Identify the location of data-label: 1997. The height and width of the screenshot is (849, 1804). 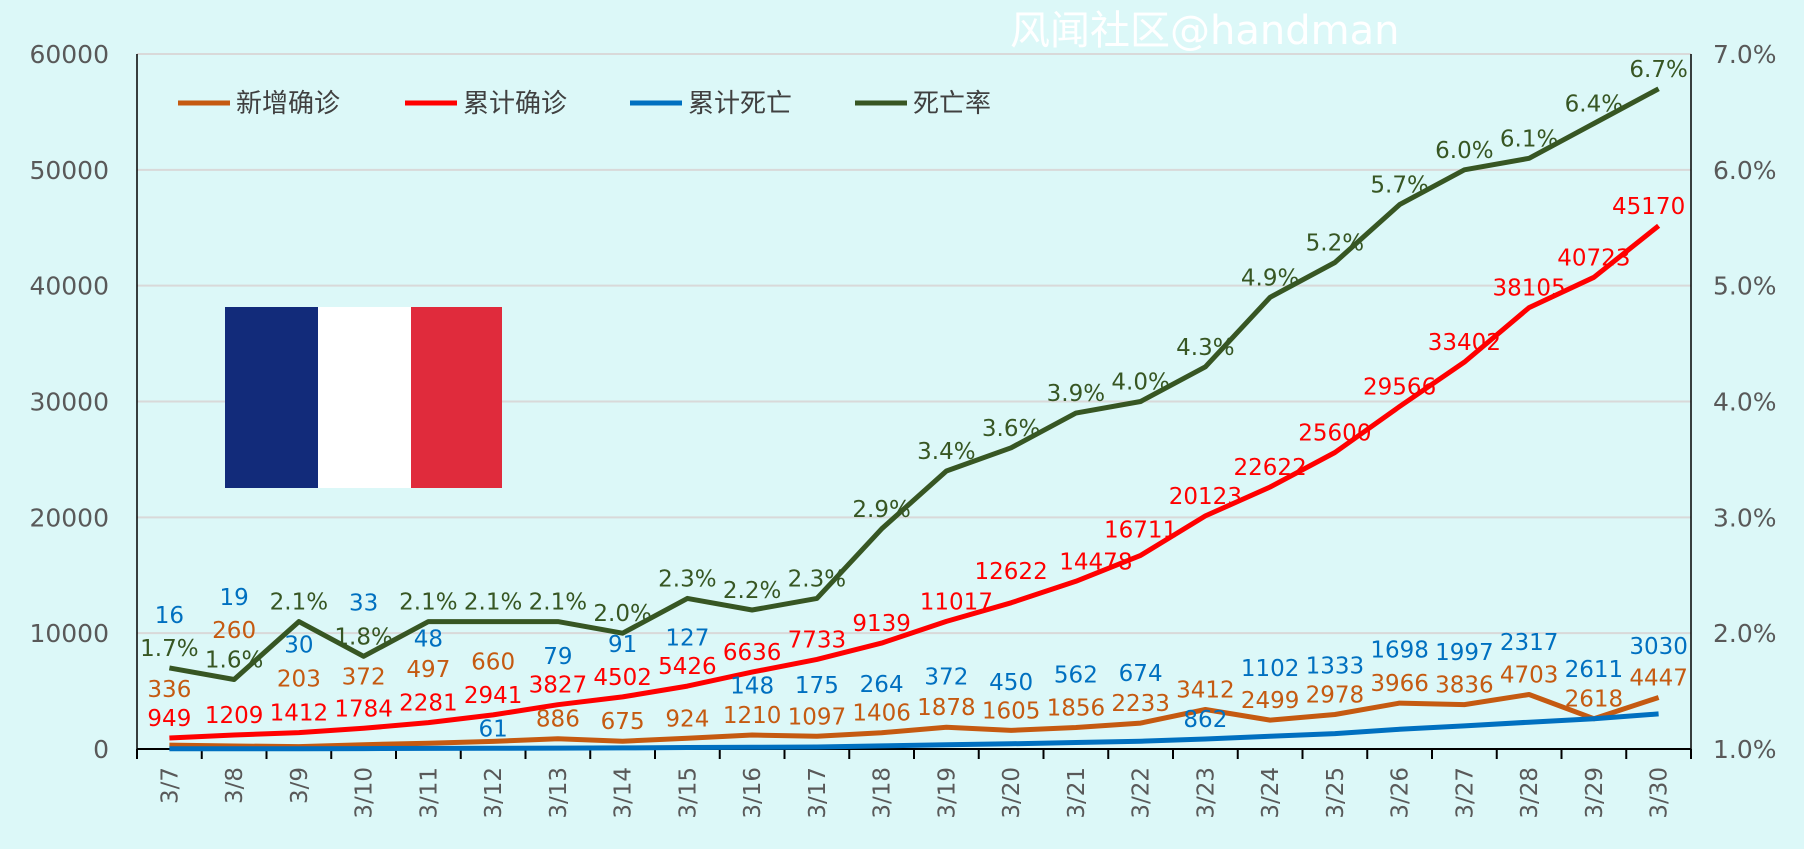
(1464, 653).